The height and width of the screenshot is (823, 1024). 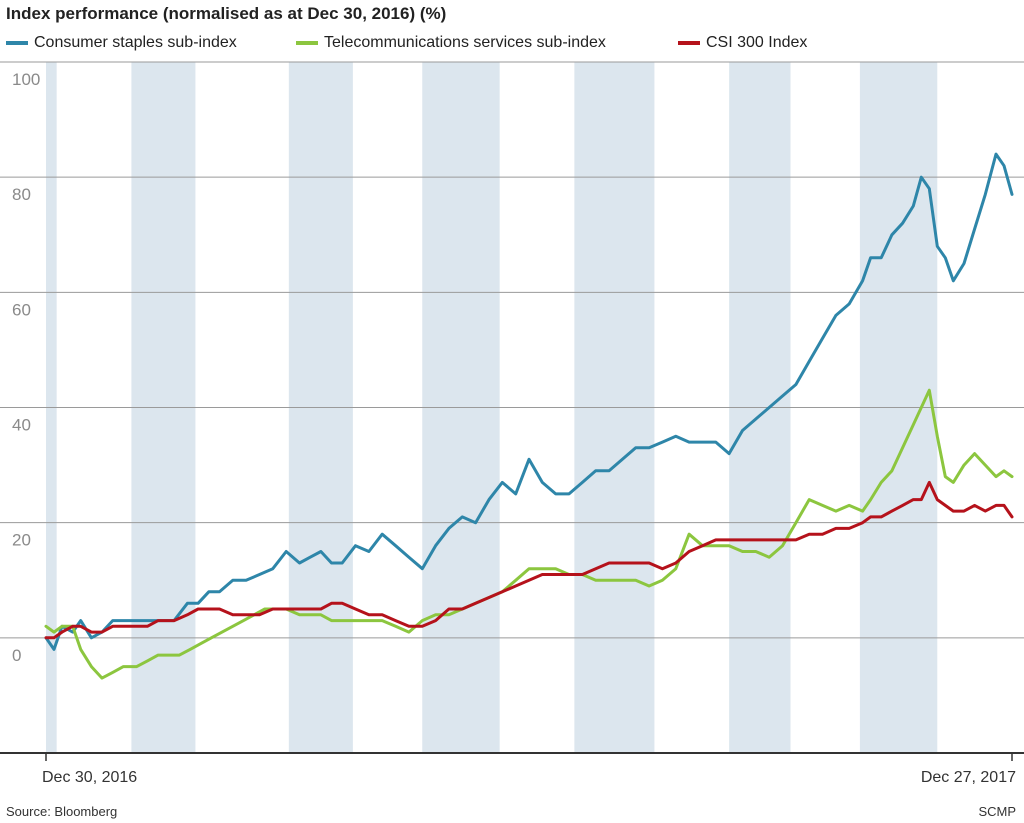 I want to click on legend-item-consumer-staples: Consumer staples sub-index, so click(x=121, y=43).